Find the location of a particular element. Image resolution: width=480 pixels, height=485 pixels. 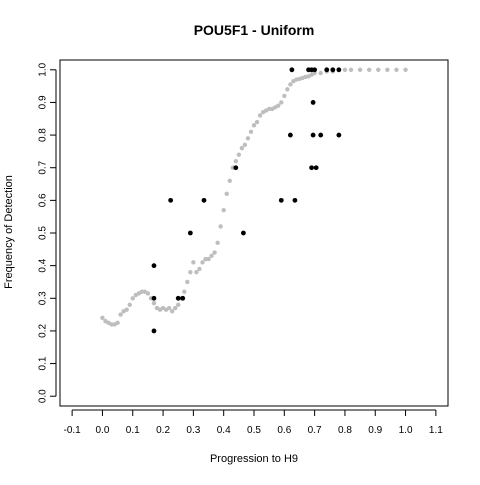

x-tick-label: -0.1 is located at coordinates (73, 430).